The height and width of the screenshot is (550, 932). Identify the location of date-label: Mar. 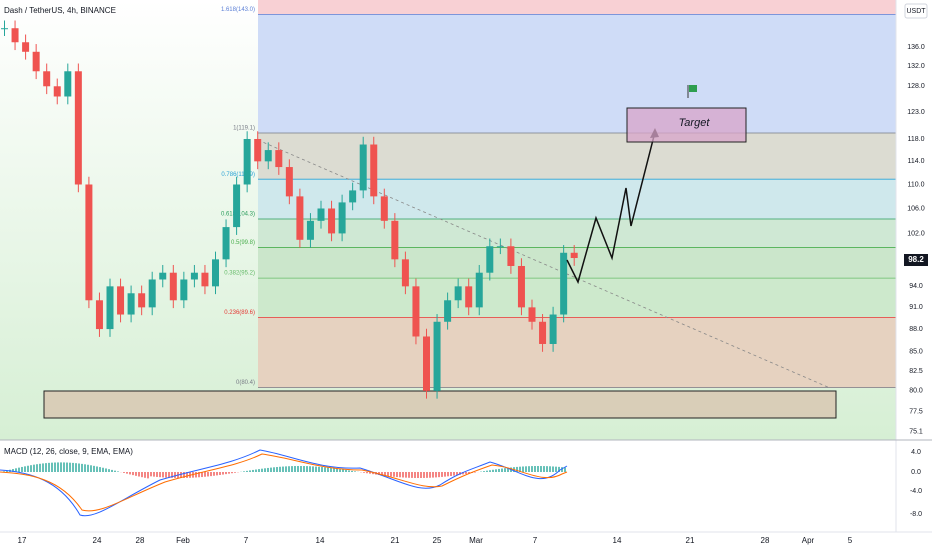
(476, 540).